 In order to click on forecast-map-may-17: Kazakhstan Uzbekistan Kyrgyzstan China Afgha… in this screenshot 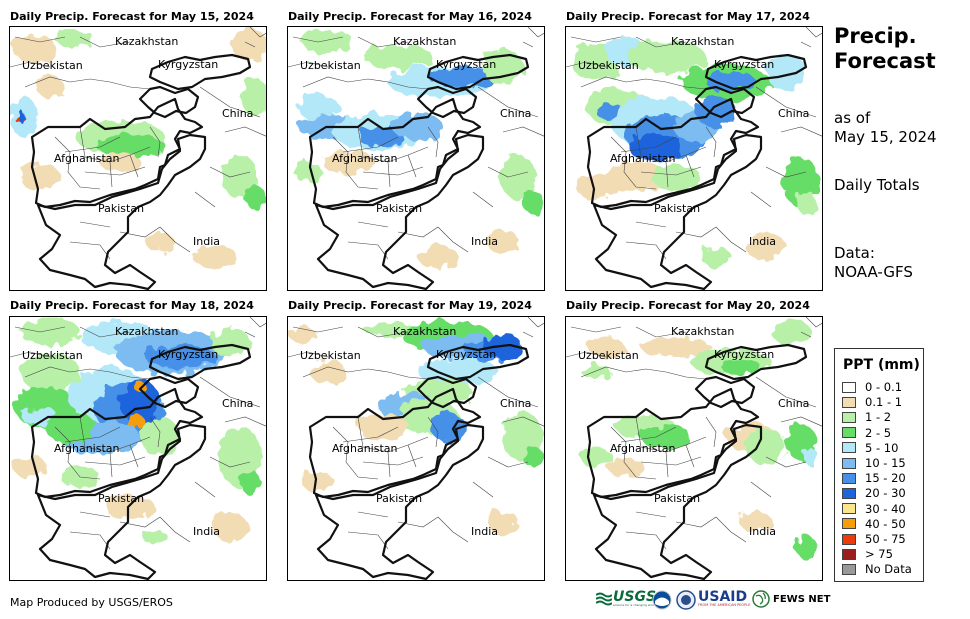, I will do `click(694, 158)`.